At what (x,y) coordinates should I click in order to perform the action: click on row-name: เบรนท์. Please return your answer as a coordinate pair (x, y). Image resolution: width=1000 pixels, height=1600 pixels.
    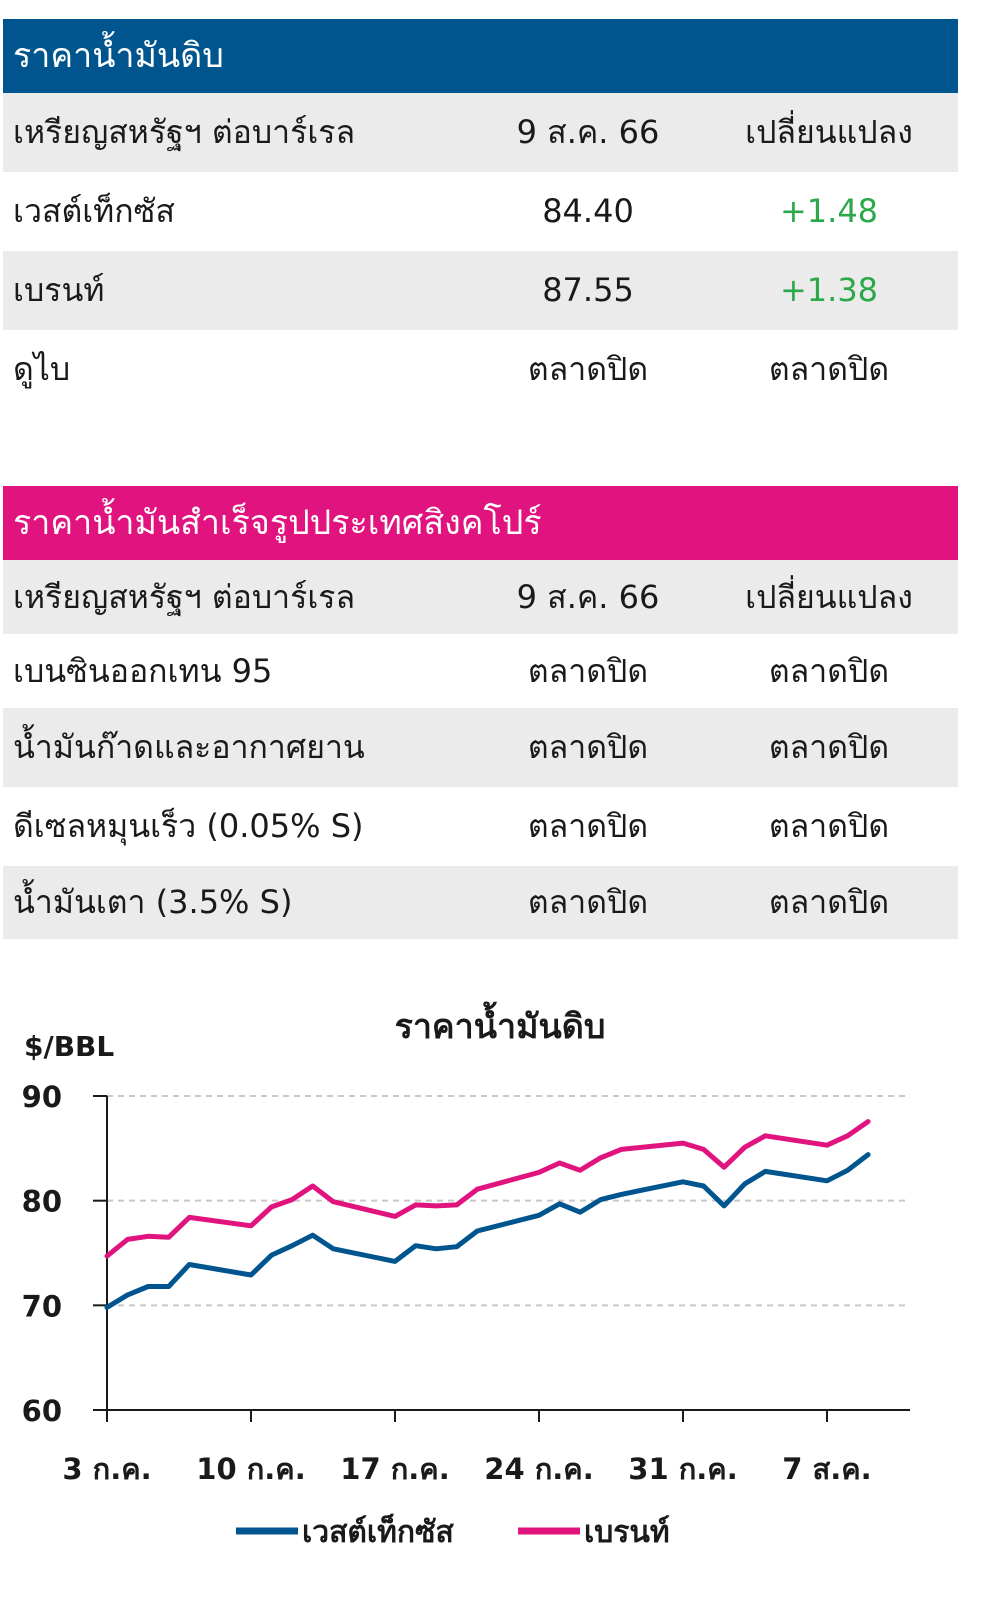
    Looking at the image, I should click on (59, 290).